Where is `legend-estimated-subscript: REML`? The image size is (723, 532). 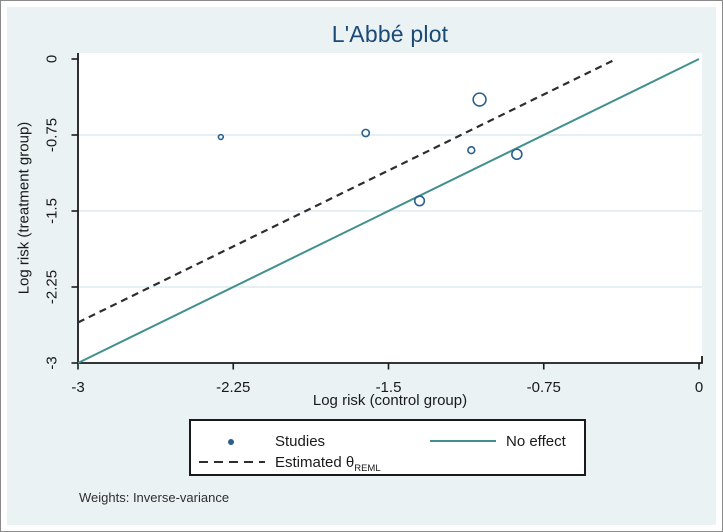 legend-estimated-subscript: REML is located at coordinates (367, 468).